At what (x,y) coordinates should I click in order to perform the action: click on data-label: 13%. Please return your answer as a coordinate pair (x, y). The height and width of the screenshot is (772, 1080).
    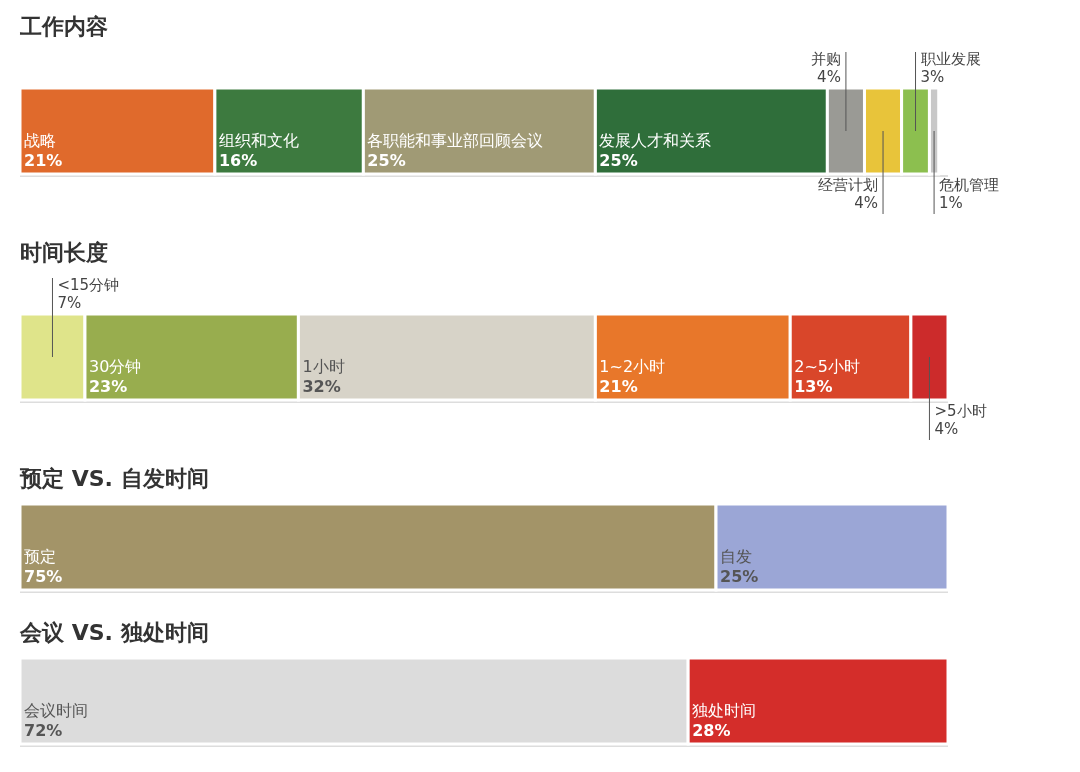
    Looking at the image, I should click on (813, 386).